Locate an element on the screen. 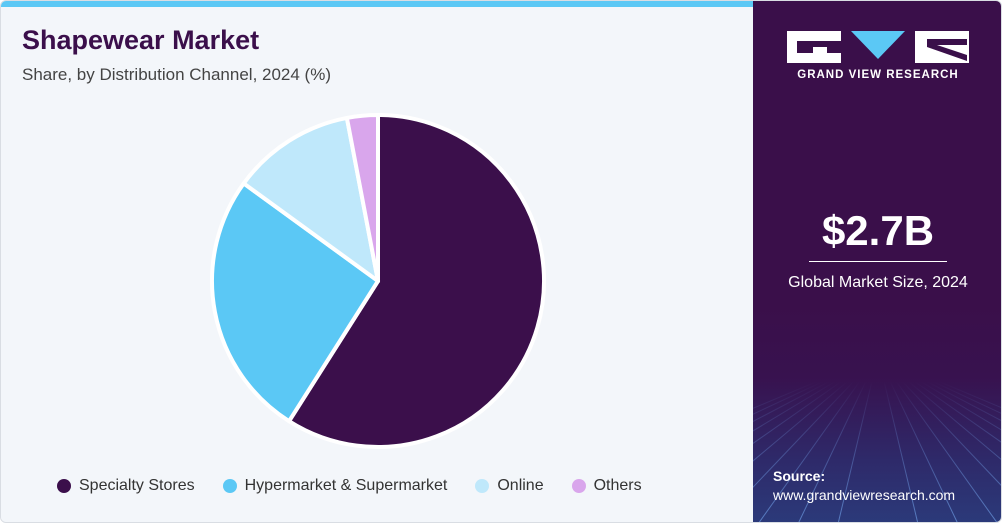 The height and width of the screenshot is (523, 1002). pie-slice-hypermarket-supermarket is located at coordinates (295, 302).